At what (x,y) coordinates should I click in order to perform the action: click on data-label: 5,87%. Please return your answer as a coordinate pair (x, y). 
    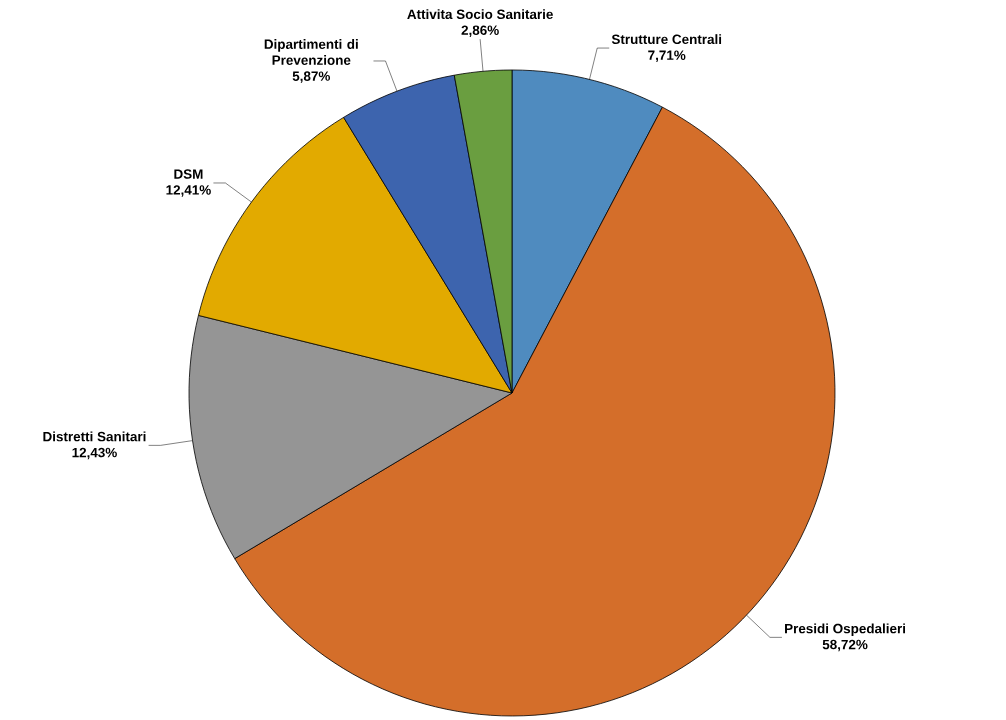
    Looking at the image, I should click on (311, 77).